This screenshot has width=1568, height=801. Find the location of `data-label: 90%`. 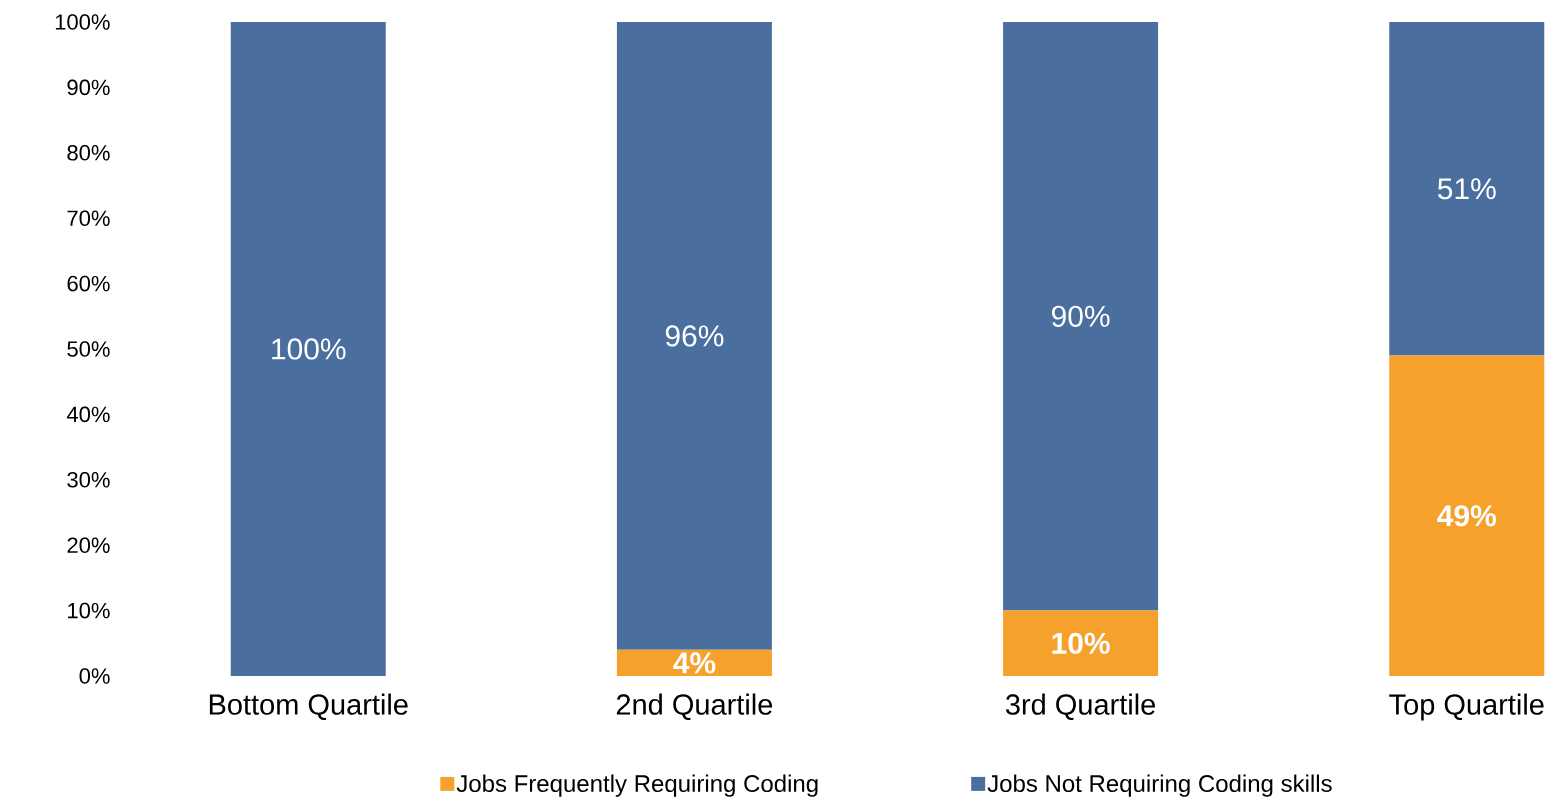

data-label: 90% is located at coordinates (1080, 316).